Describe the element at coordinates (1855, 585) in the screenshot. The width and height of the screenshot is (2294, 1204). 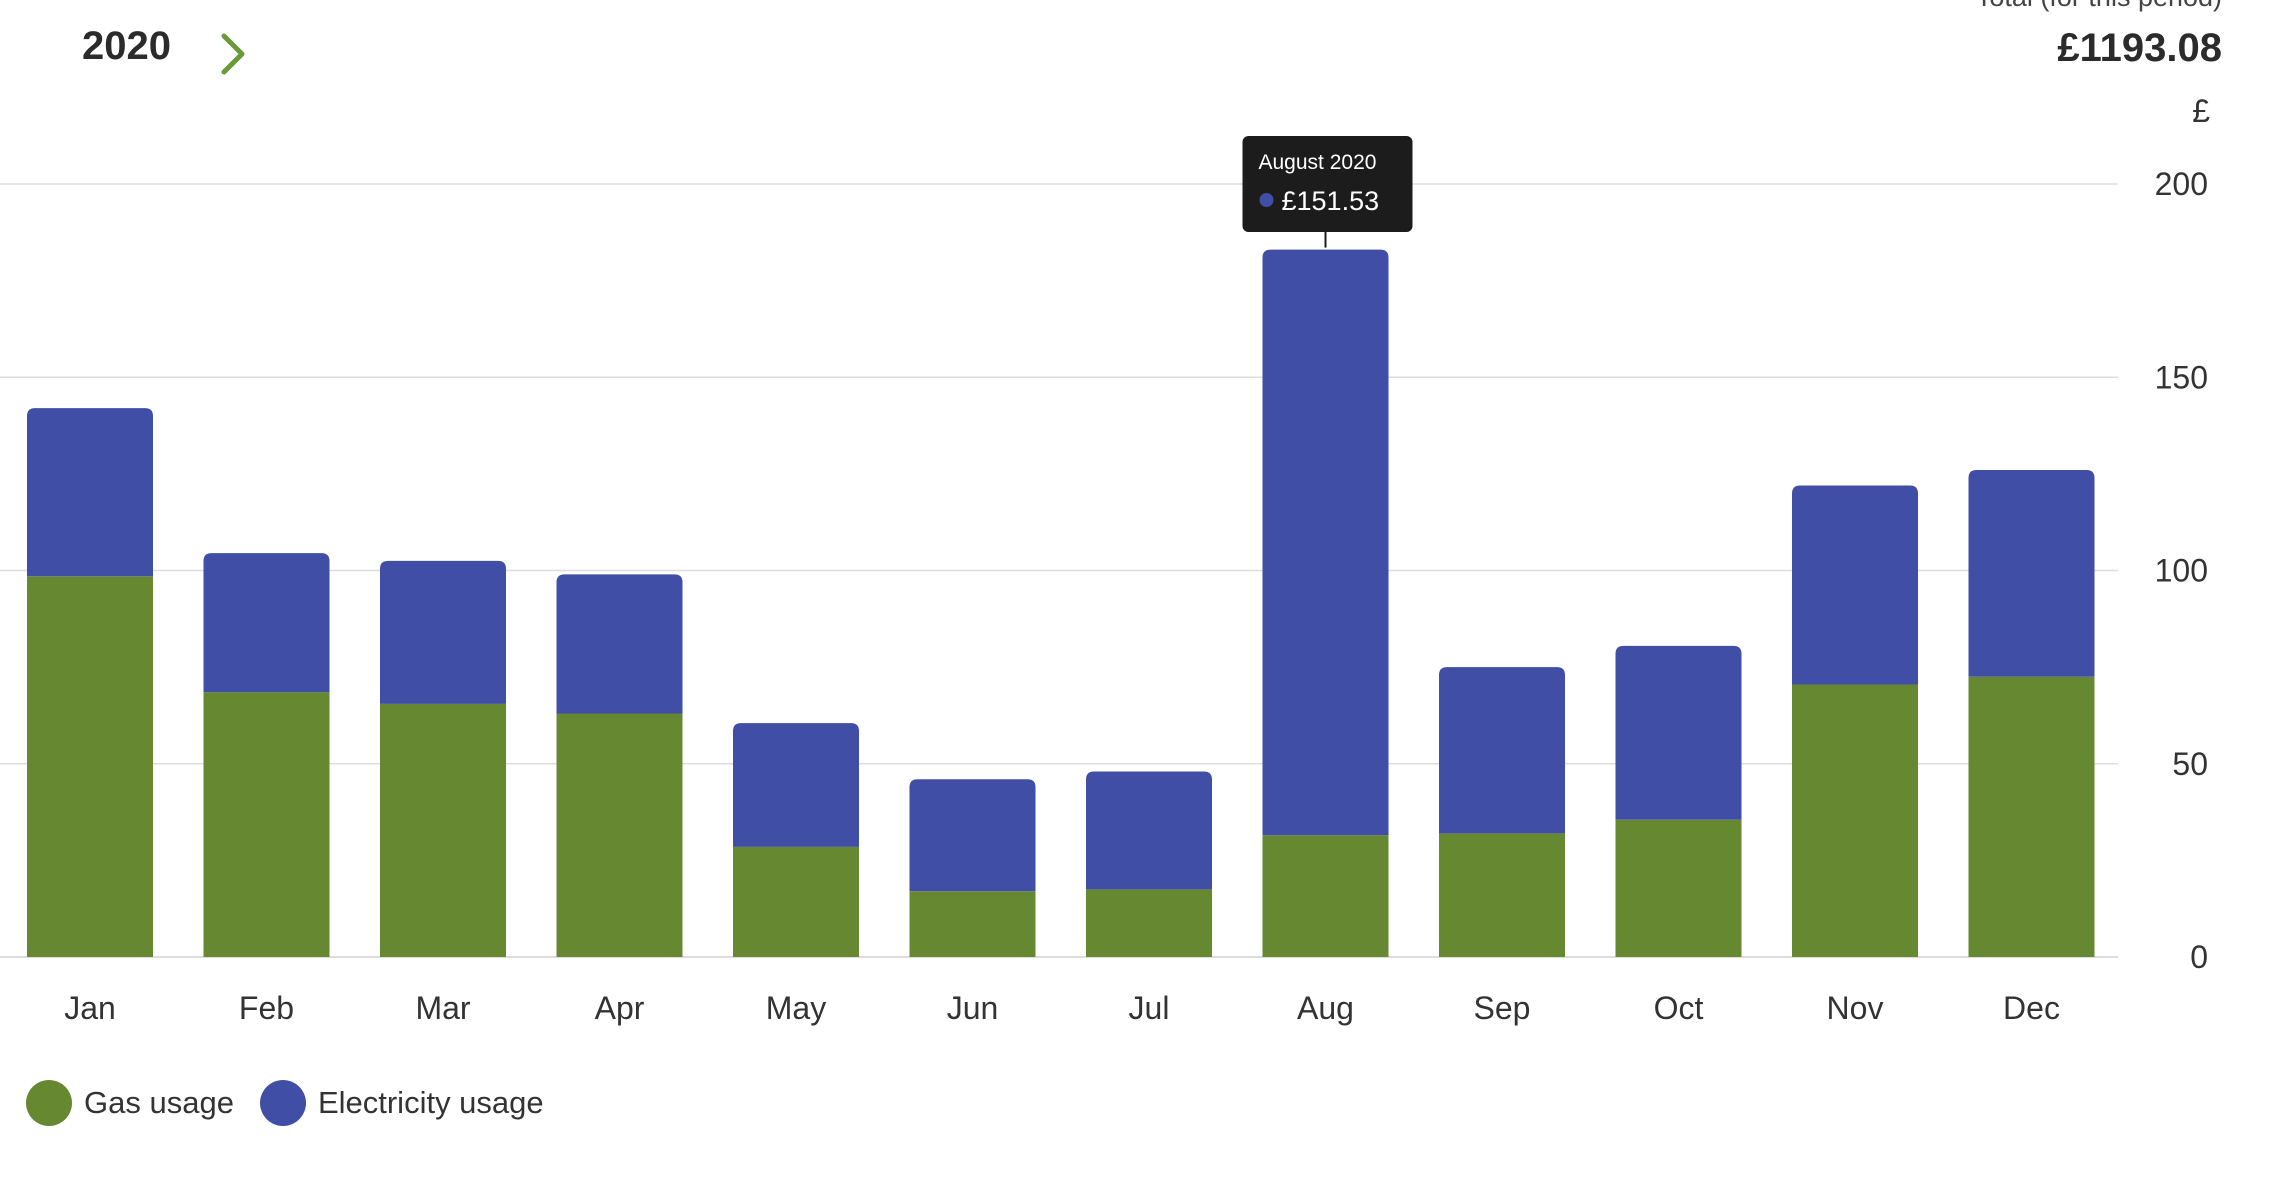
I see `bar-electricity-nov` at that location.